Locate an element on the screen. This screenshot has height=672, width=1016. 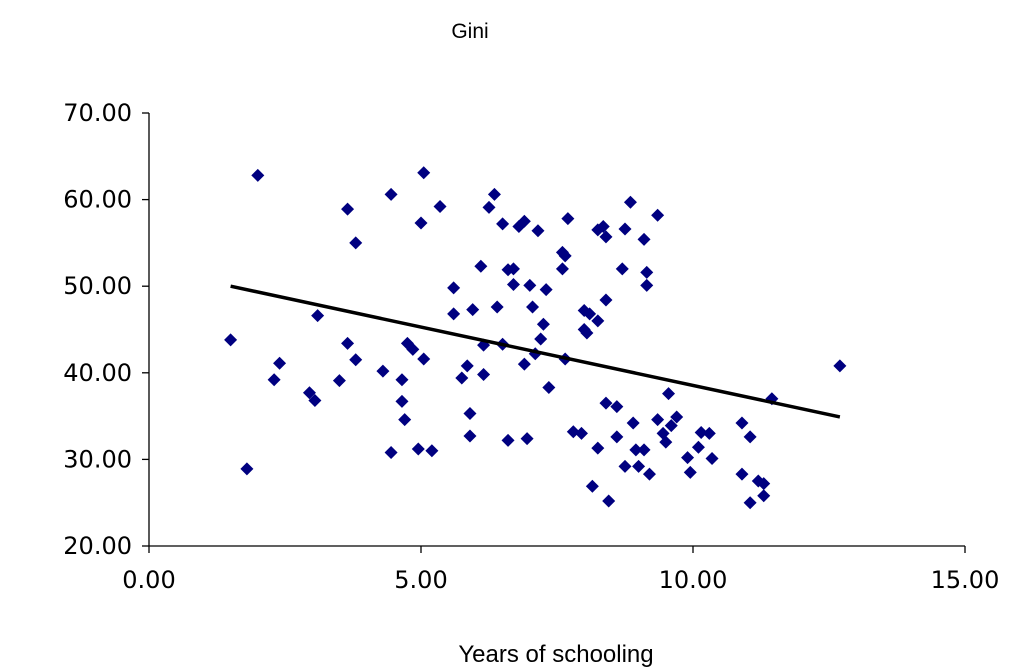
x-axis-label: Years of schooling is located at coordinates (555, 654).